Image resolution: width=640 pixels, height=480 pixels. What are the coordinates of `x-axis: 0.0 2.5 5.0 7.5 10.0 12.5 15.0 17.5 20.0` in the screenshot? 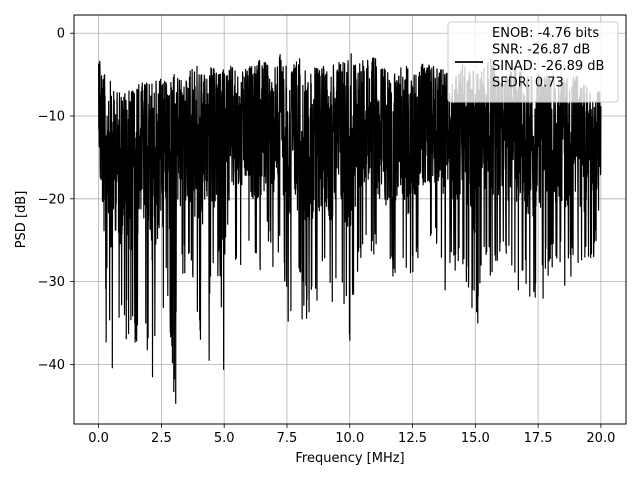 It's located at (351, 435).